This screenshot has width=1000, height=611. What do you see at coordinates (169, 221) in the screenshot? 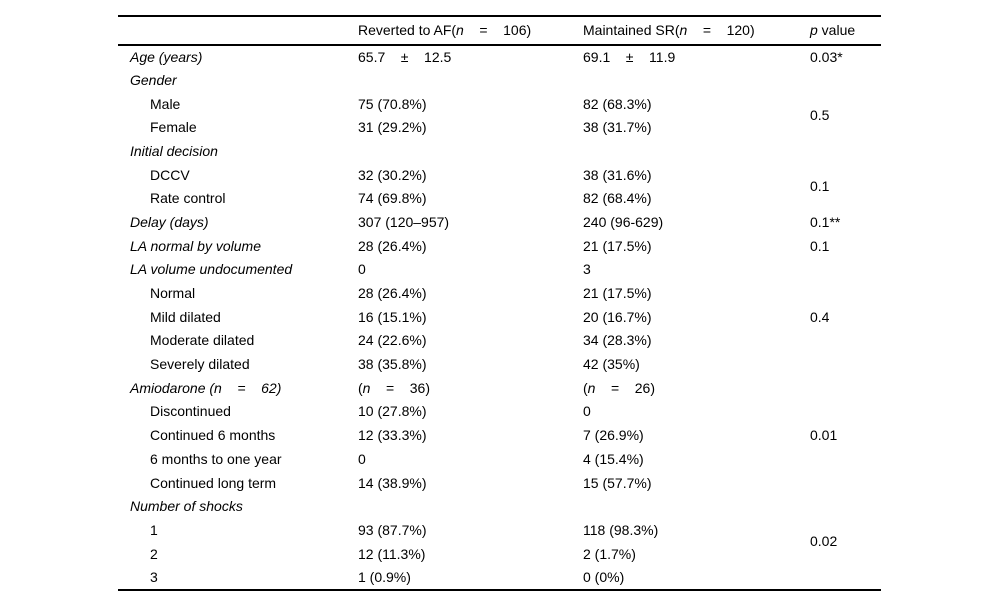
I see `row-label: Delay (days)` at bounding box center [169, 221].